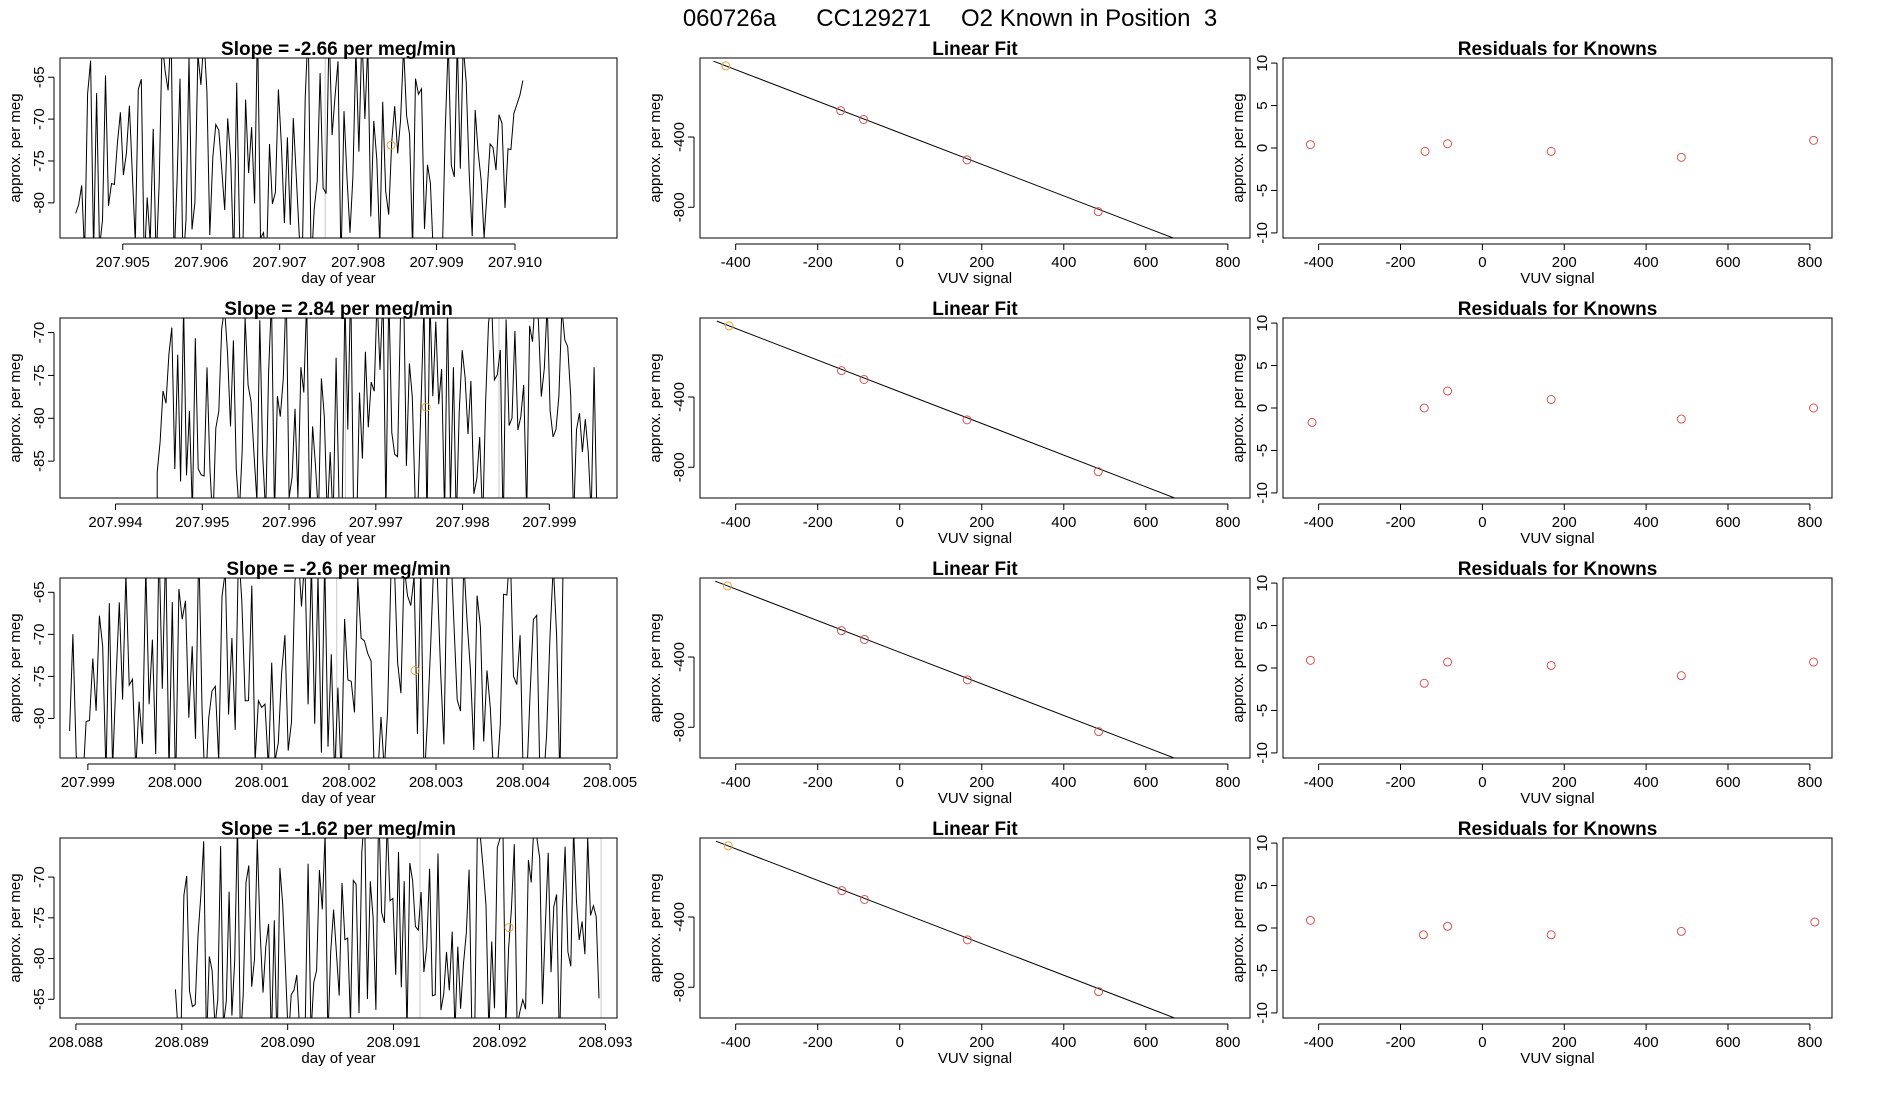  Describe the element at coordinates (376, 522) in the screenshot. I see `x-tick-label: 207.997` at that location.